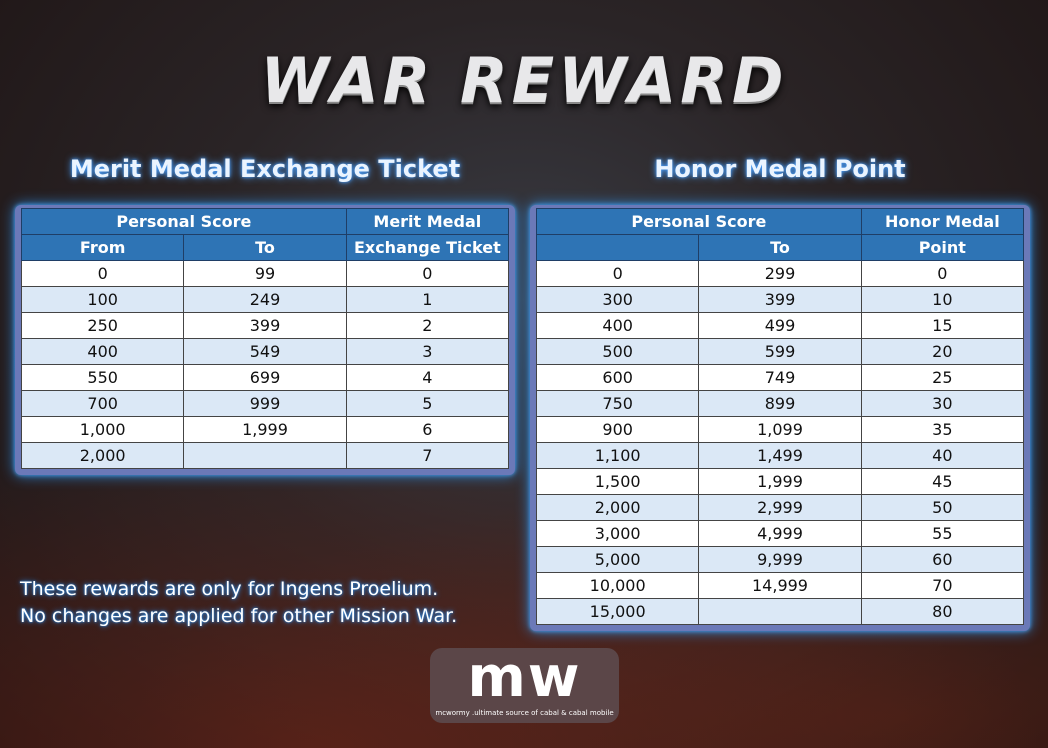 The width and height of the screenshot is (1048, 748). What do you see at coordinates (617, 351) in the screenshot?
I see `cell-from: 500` at bounding box center [617, 351].